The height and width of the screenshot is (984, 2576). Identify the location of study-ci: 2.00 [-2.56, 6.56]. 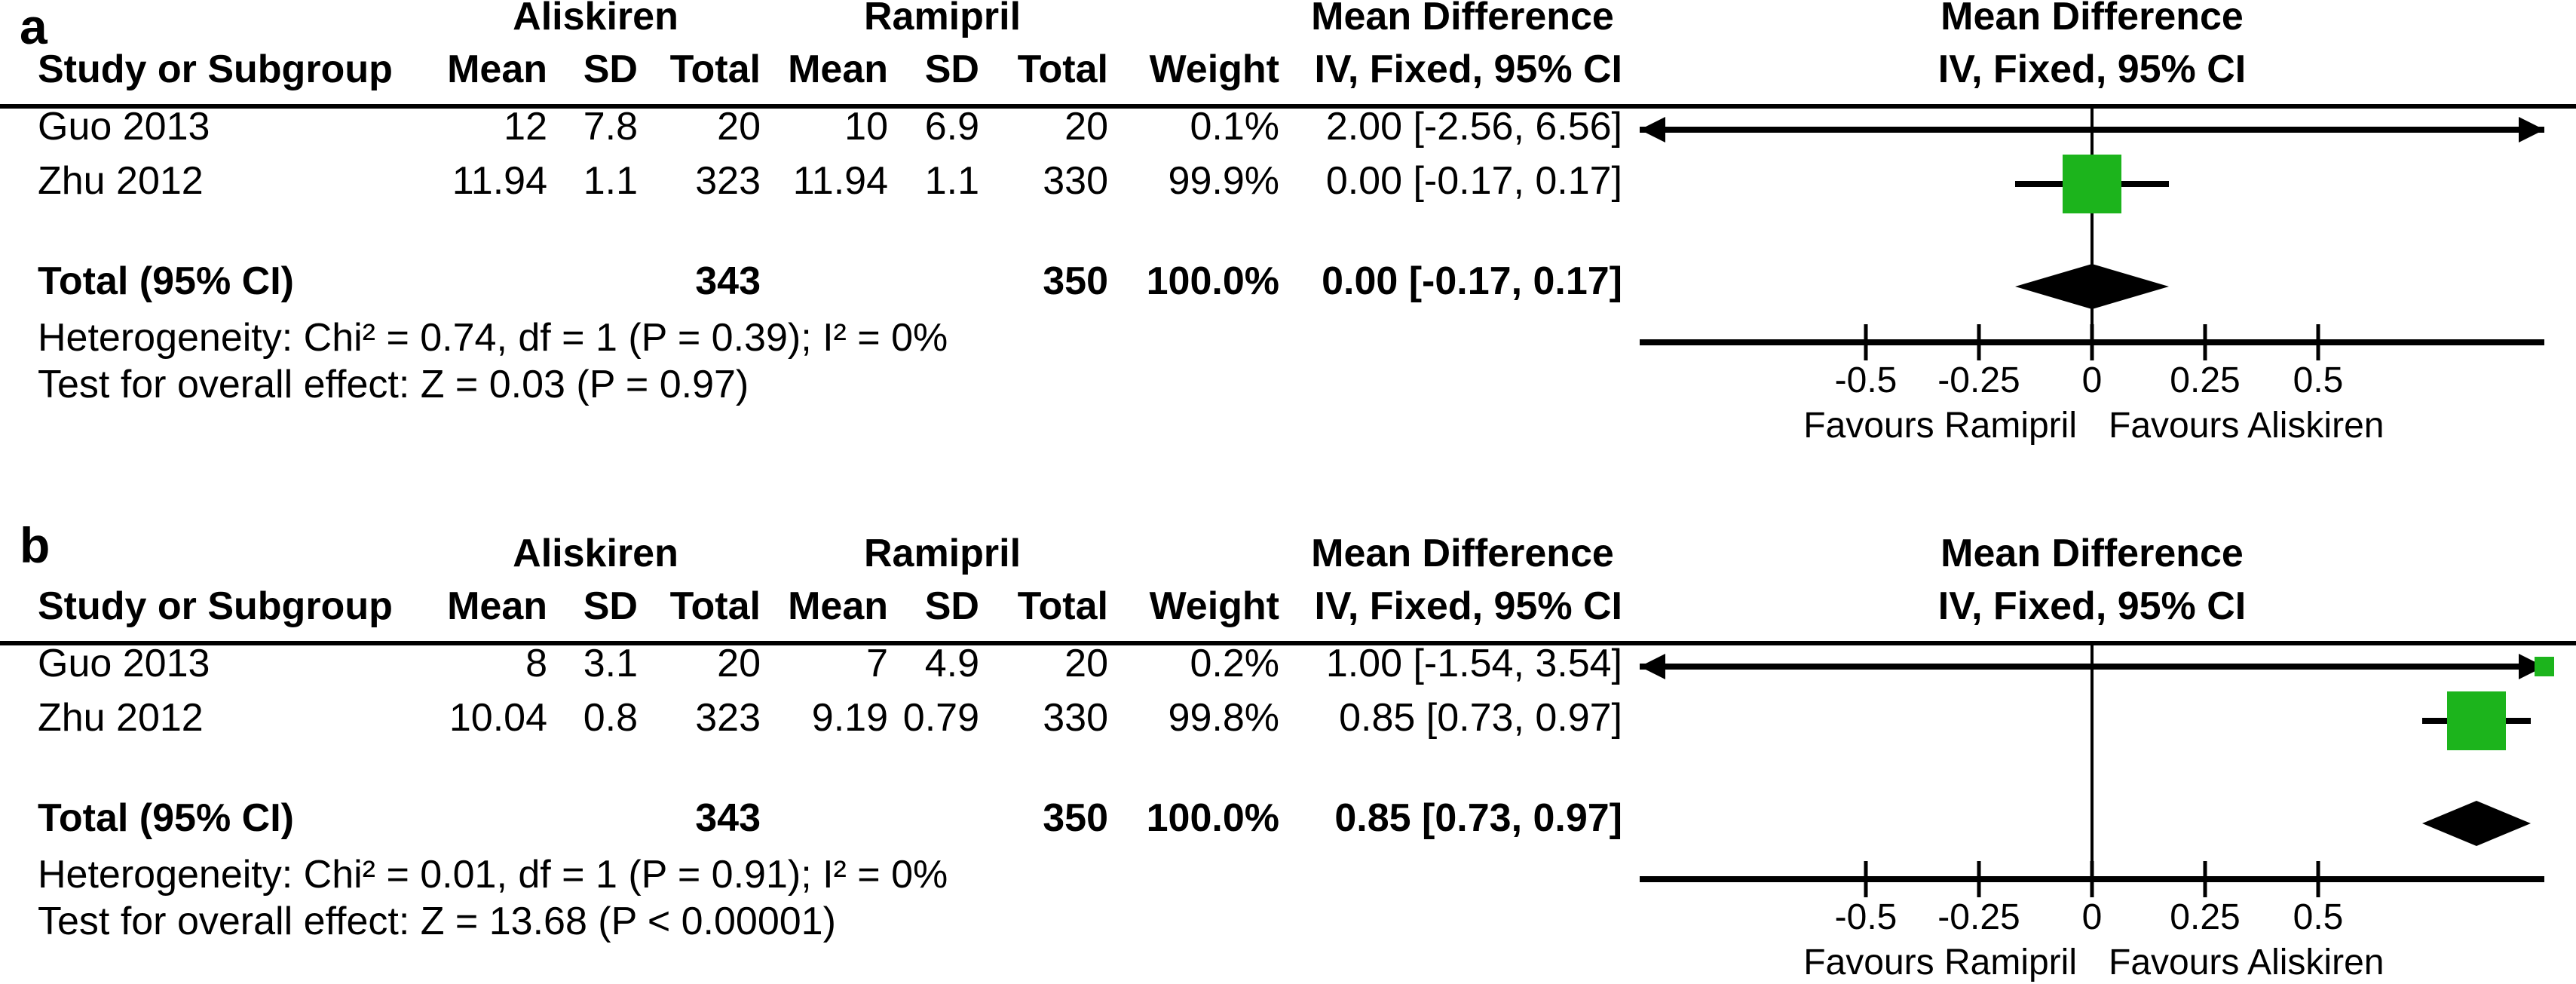
(1473, 127).